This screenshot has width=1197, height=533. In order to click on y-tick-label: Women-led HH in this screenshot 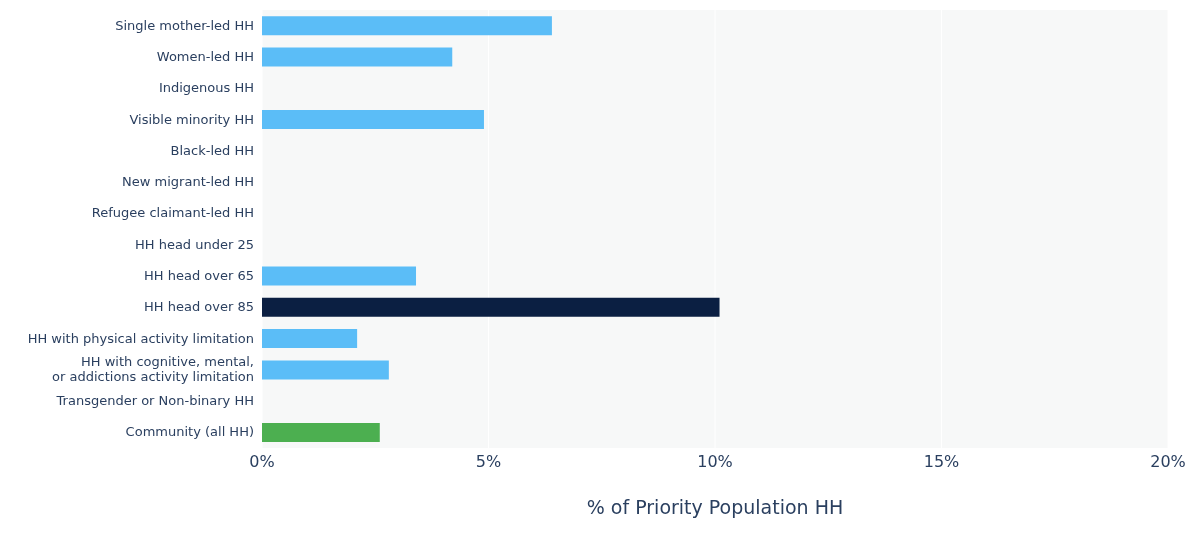, I will do `click(205, 56)`.